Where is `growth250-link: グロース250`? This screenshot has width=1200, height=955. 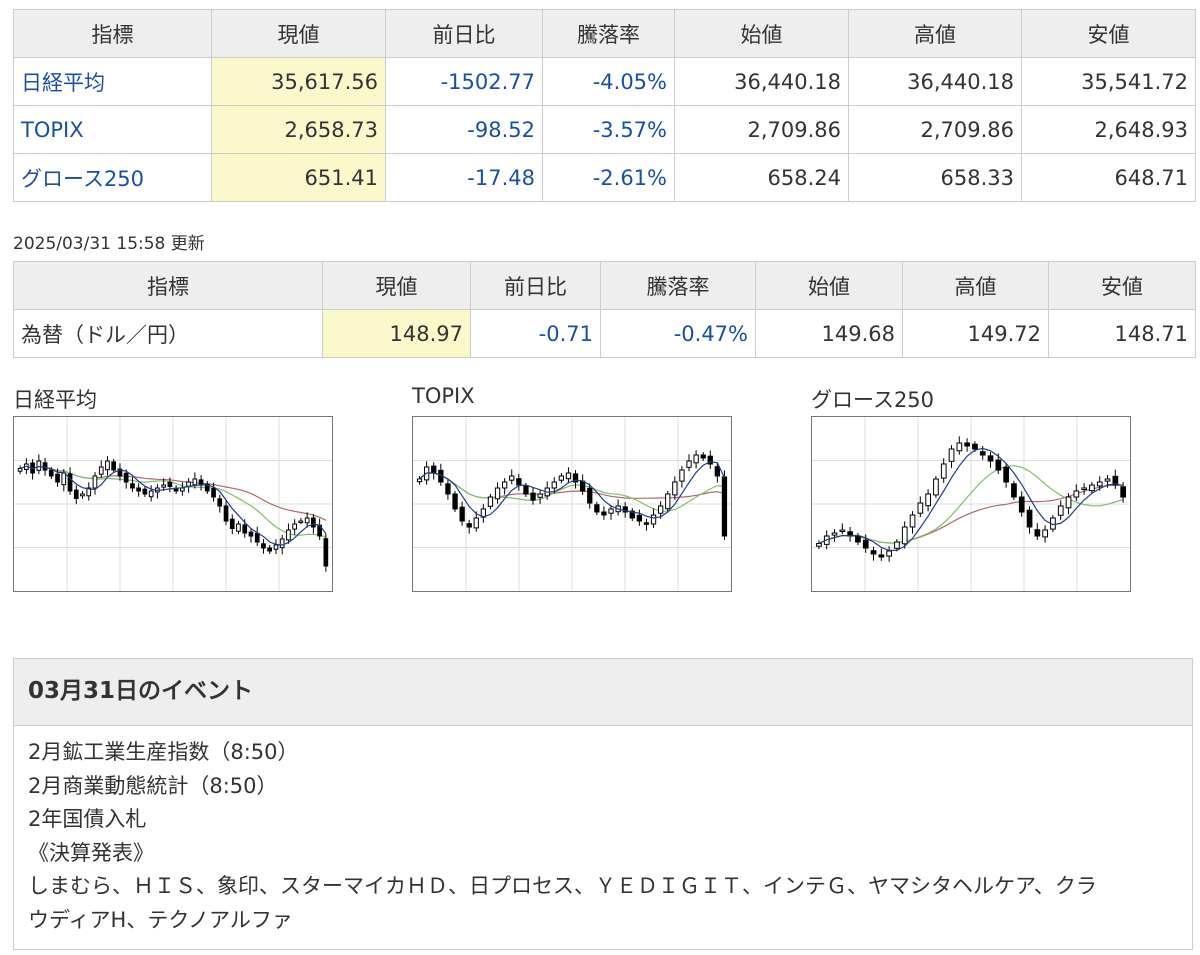
growth250-link: グロース250 is located at coordinates (83, 178).